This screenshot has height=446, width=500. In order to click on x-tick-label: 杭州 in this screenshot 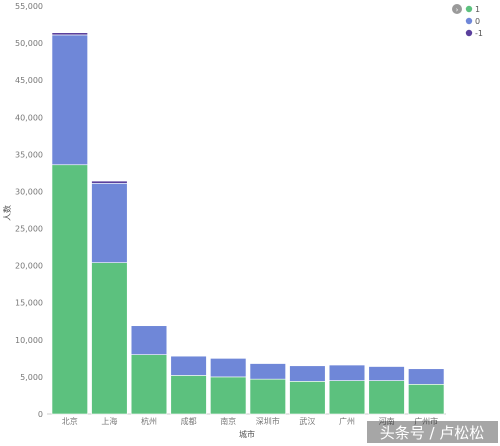, I will do `click(149, 421)`.